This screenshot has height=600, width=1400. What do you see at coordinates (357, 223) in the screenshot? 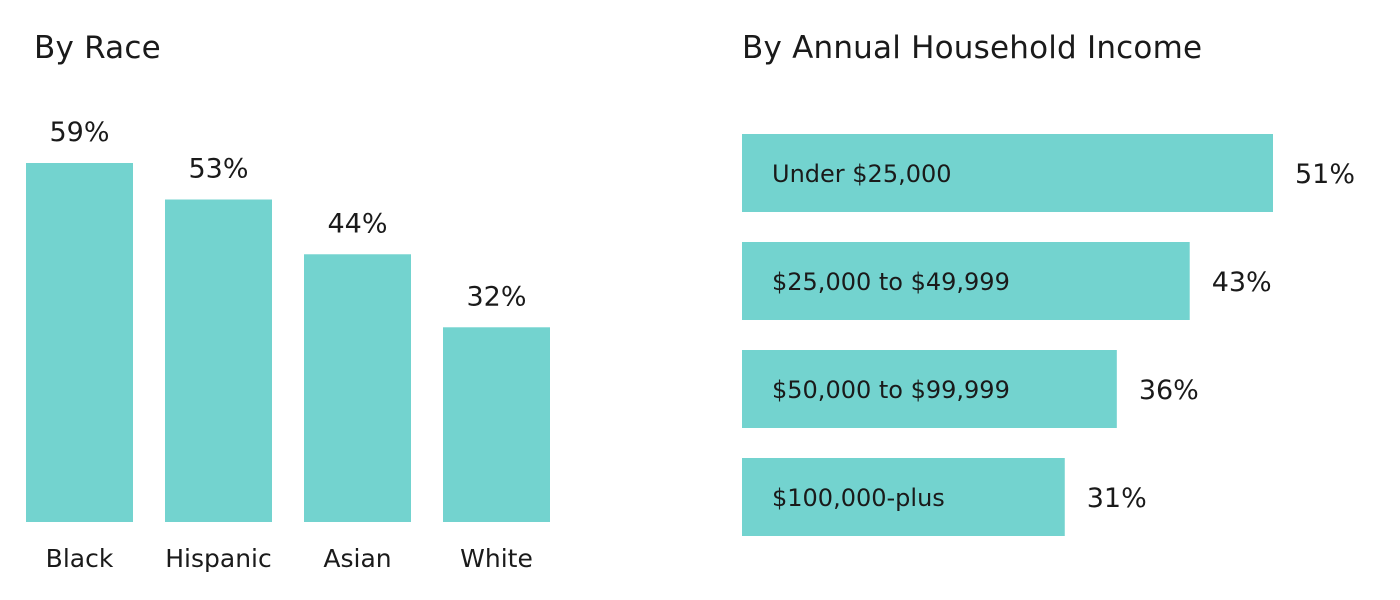
I see `value-label-asian: 44%` at bounding box center [357, 223].